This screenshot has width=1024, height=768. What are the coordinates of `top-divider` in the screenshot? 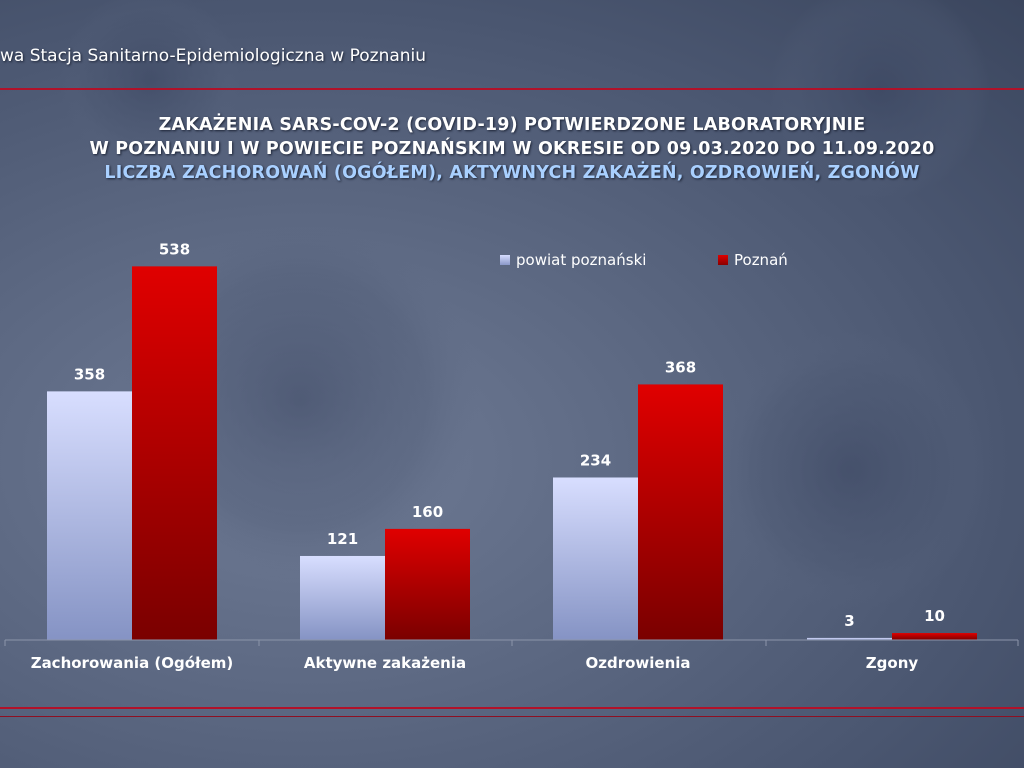 It's located at (512, 89).